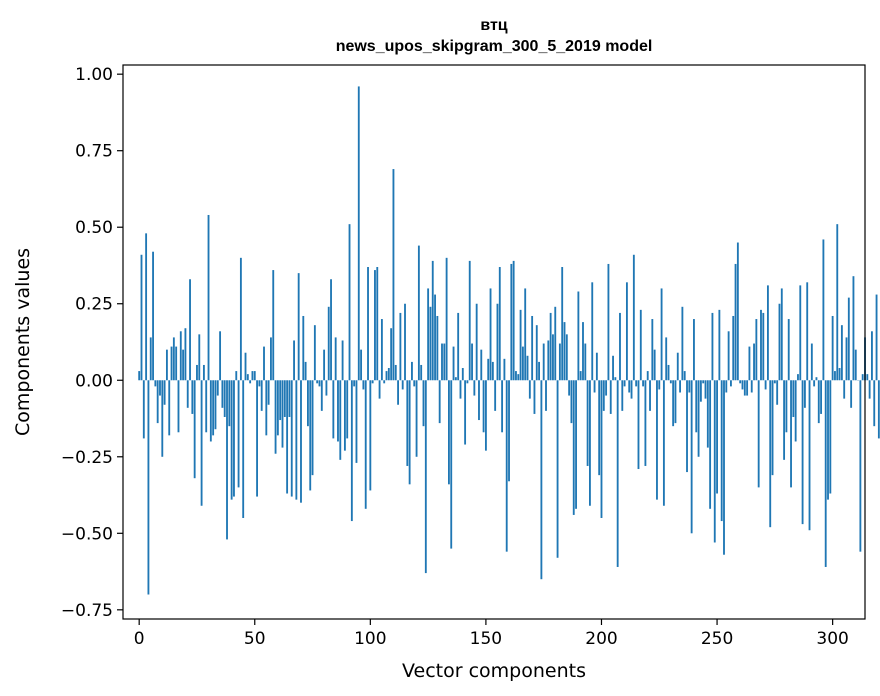 This screenshot has height=696, width=880. Describe the element at coordinates (493, 25) in the screenshot. I see `chart-title-line-1: втц` at that location.